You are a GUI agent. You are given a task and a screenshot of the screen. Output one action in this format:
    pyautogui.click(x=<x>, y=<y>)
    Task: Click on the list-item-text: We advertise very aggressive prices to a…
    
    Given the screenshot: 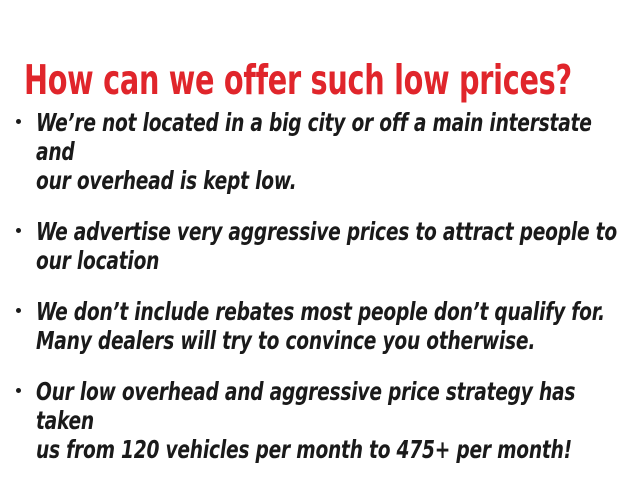 What is the action you would take?
    pyautogui.click(x=326, y=246)
    